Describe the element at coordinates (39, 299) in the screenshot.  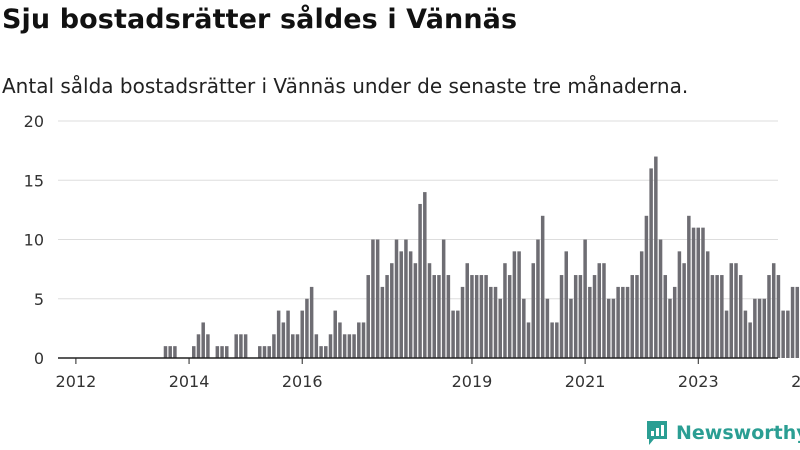
I see `y-tick-label: 5` at that location.